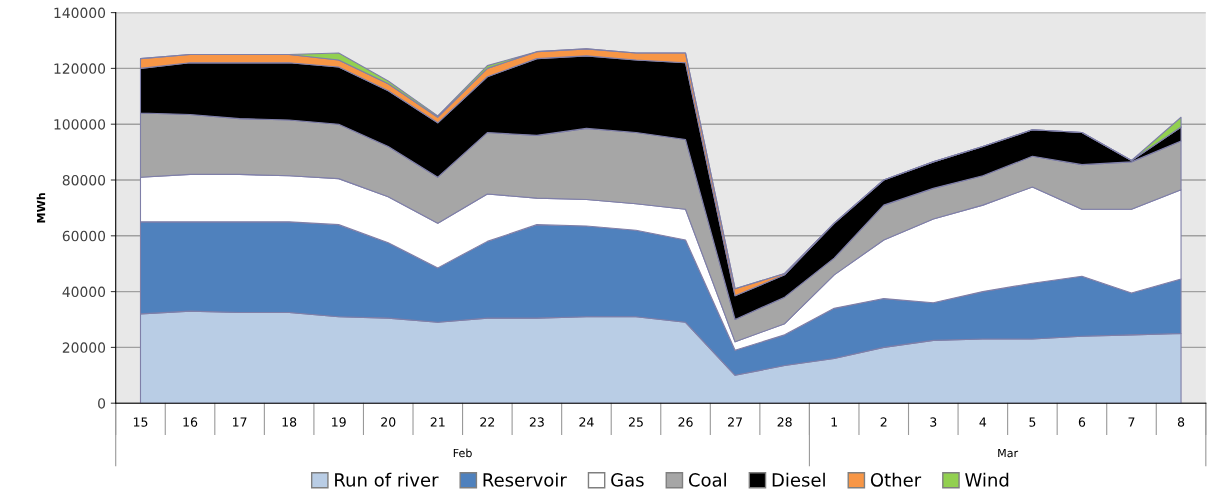 The width and height of the screenshot is (1218, 504). What do you see at coordinates (586, 422) in the screenshot?
I see `x-tick-label: 24` at bounding box center [586, 422].